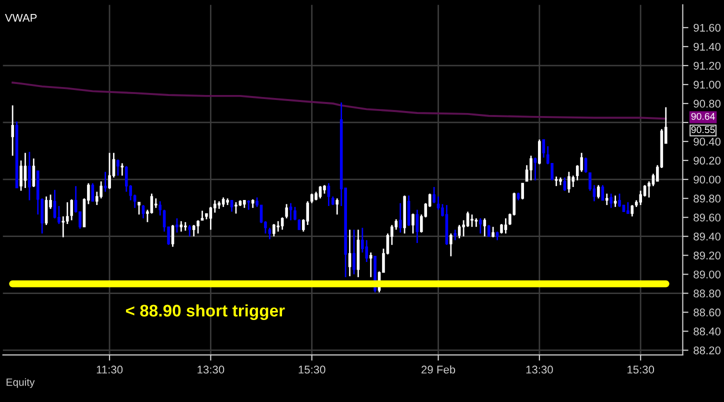 The image size is (724, 402). Describe the element at coordinates (707, 46) in the screenshot. I see `y-tick-label: 91.40` at that location.